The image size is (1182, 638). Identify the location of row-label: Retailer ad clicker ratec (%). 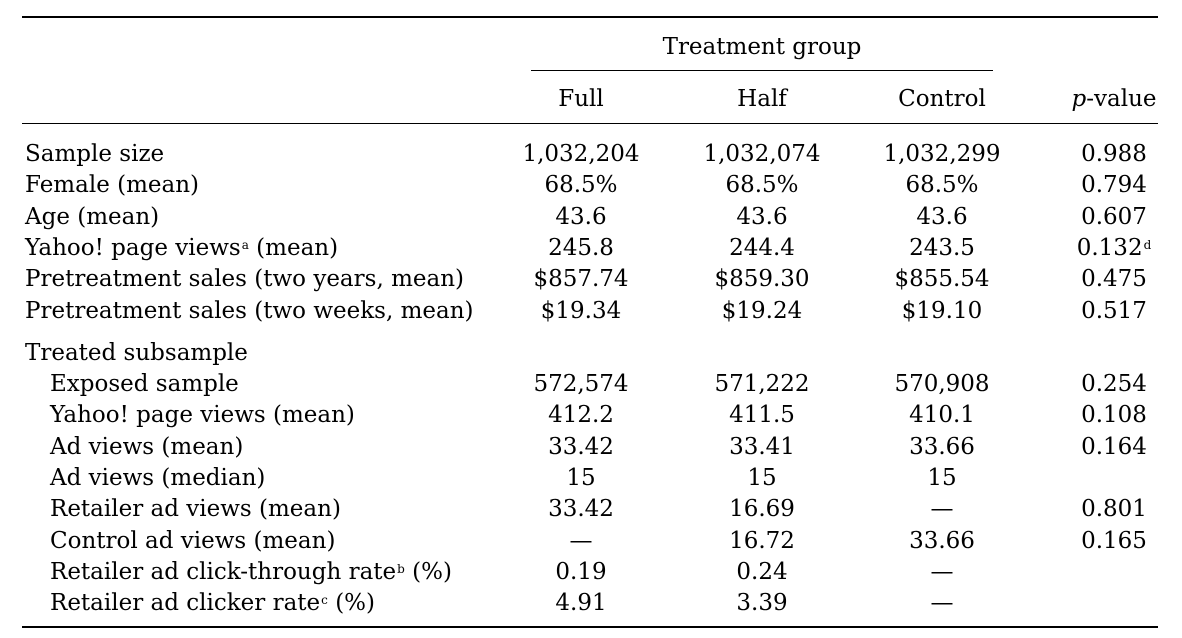
(212, 603).